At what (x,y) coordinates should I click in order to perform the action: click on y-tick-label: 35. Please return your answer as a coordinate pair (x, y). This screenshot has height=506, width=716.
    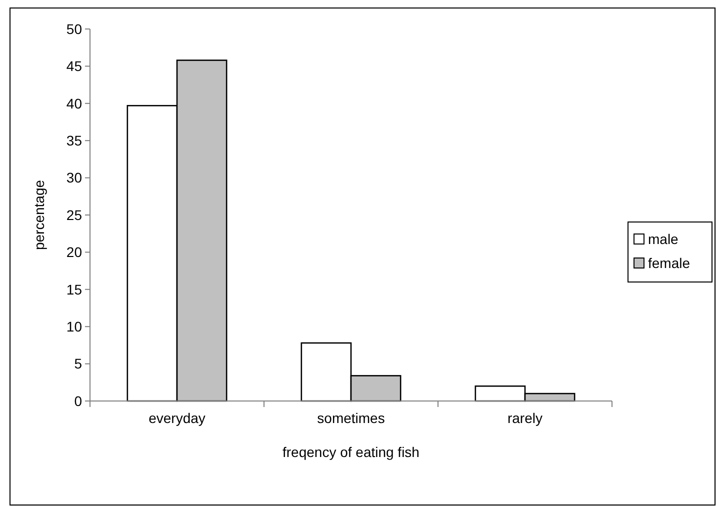
    Looking at the image, I should click on (74, 140).